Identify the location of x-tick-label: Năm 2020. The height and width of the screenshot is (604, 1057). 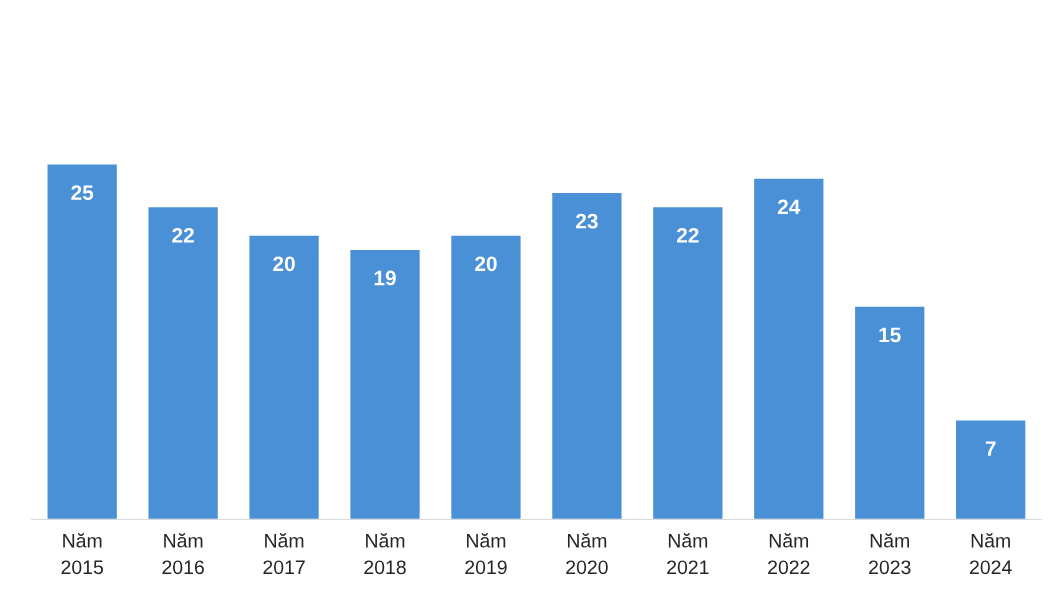
(587, 554).